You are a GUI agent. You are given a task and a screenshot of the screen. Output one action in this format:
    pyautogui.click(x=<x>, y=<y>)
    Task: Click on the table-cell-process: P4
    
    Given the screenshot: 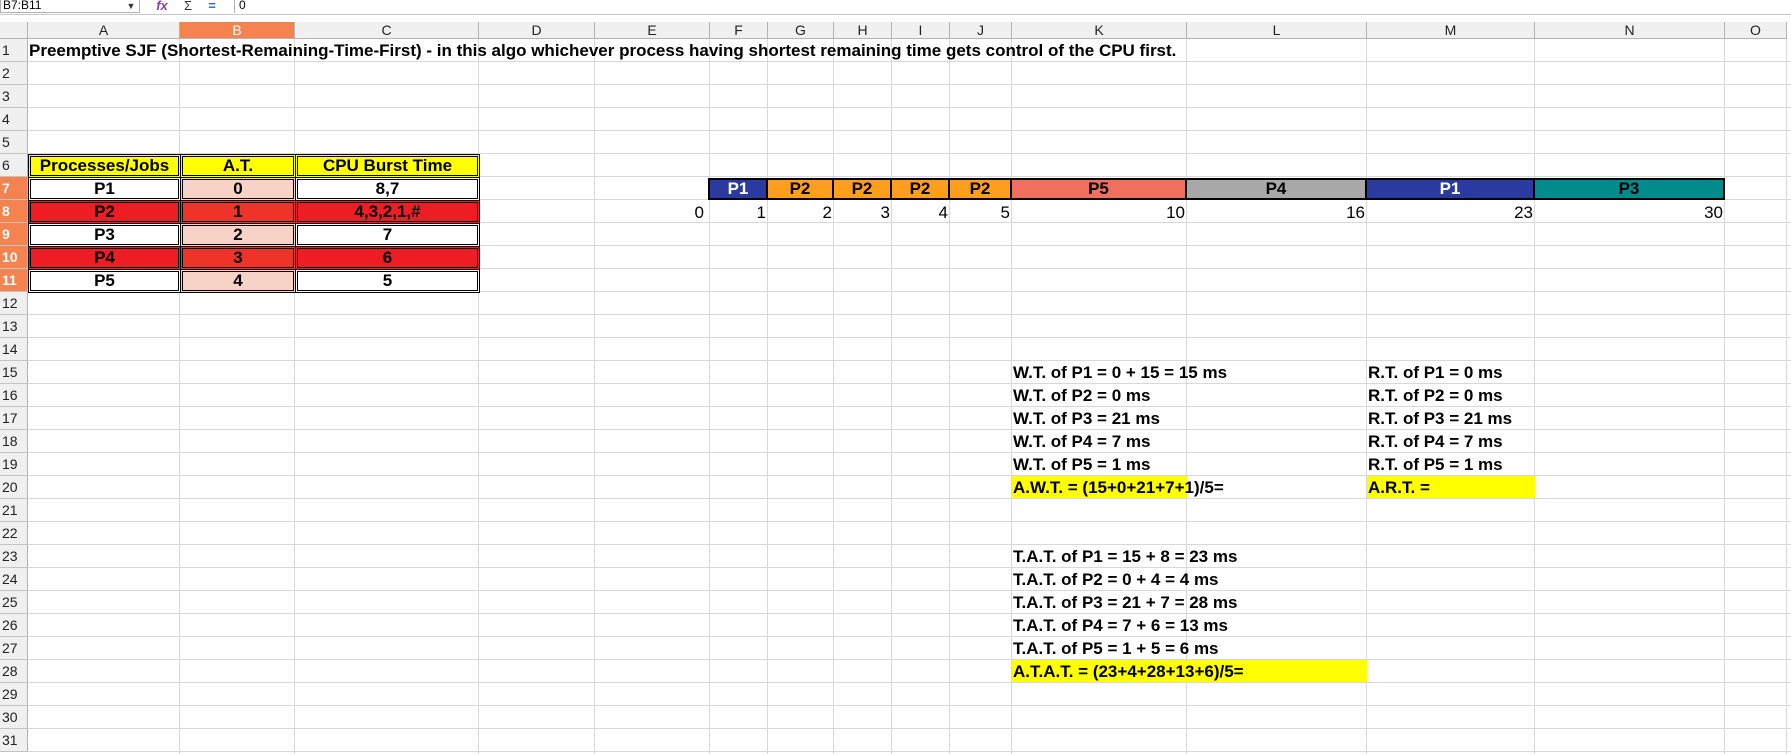 What is the action you would take?
    pyautogui.click(x=104, y=258)
    